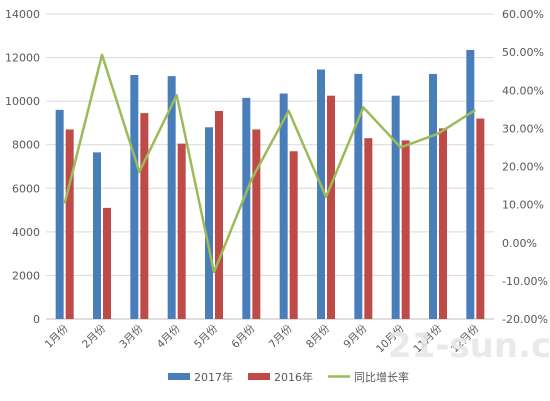 This screenshot has width=550, height=401. What do you see at coordinates (470, 184) in the screenshot?
I see `bar-2017年-12月份` at bounding box center [470, 184].